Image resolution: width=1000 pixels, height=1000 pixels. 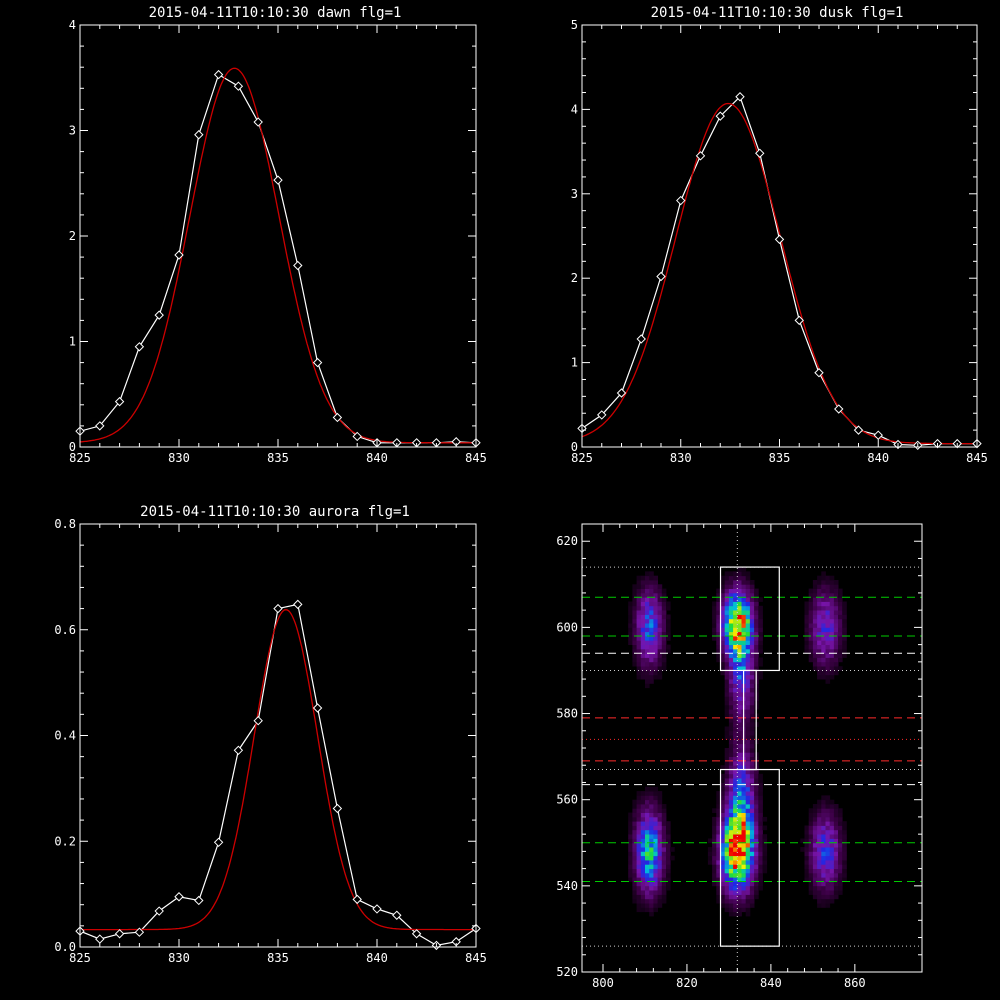 What do you see at coordinates (65, 841) in the screenshot?
I see `aurora-y-tick-label: 0.2` at bounding box center [65, 841].